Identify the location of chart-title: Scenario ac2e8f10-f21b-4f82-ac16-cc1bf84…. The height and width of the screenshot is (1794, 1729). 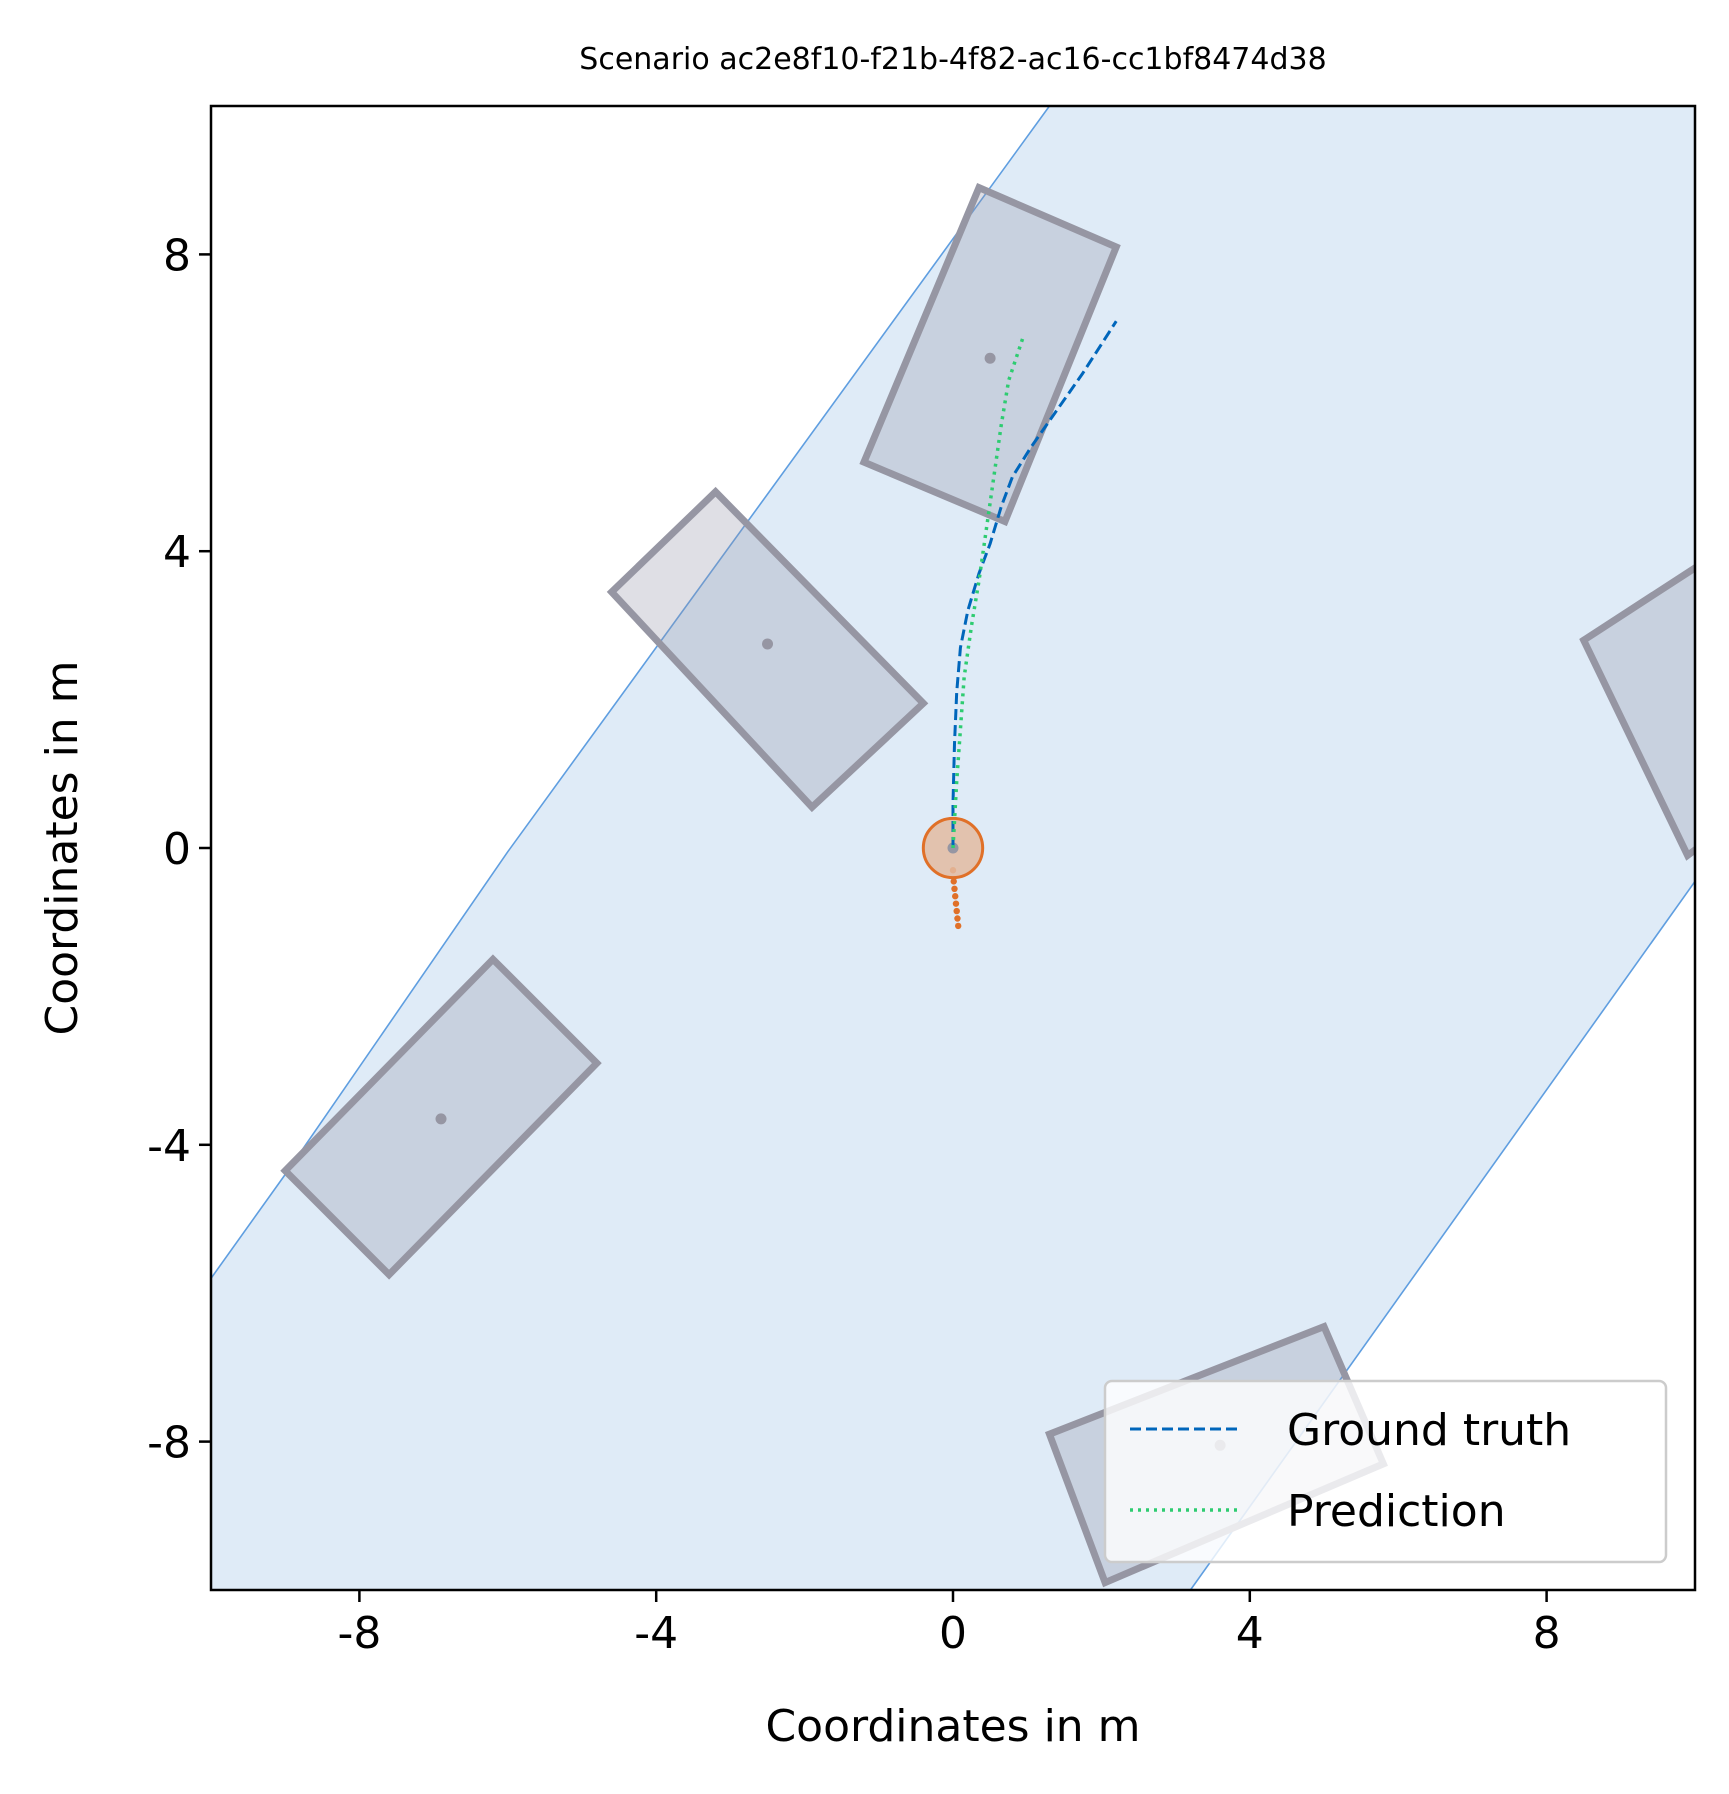
(952, 59).